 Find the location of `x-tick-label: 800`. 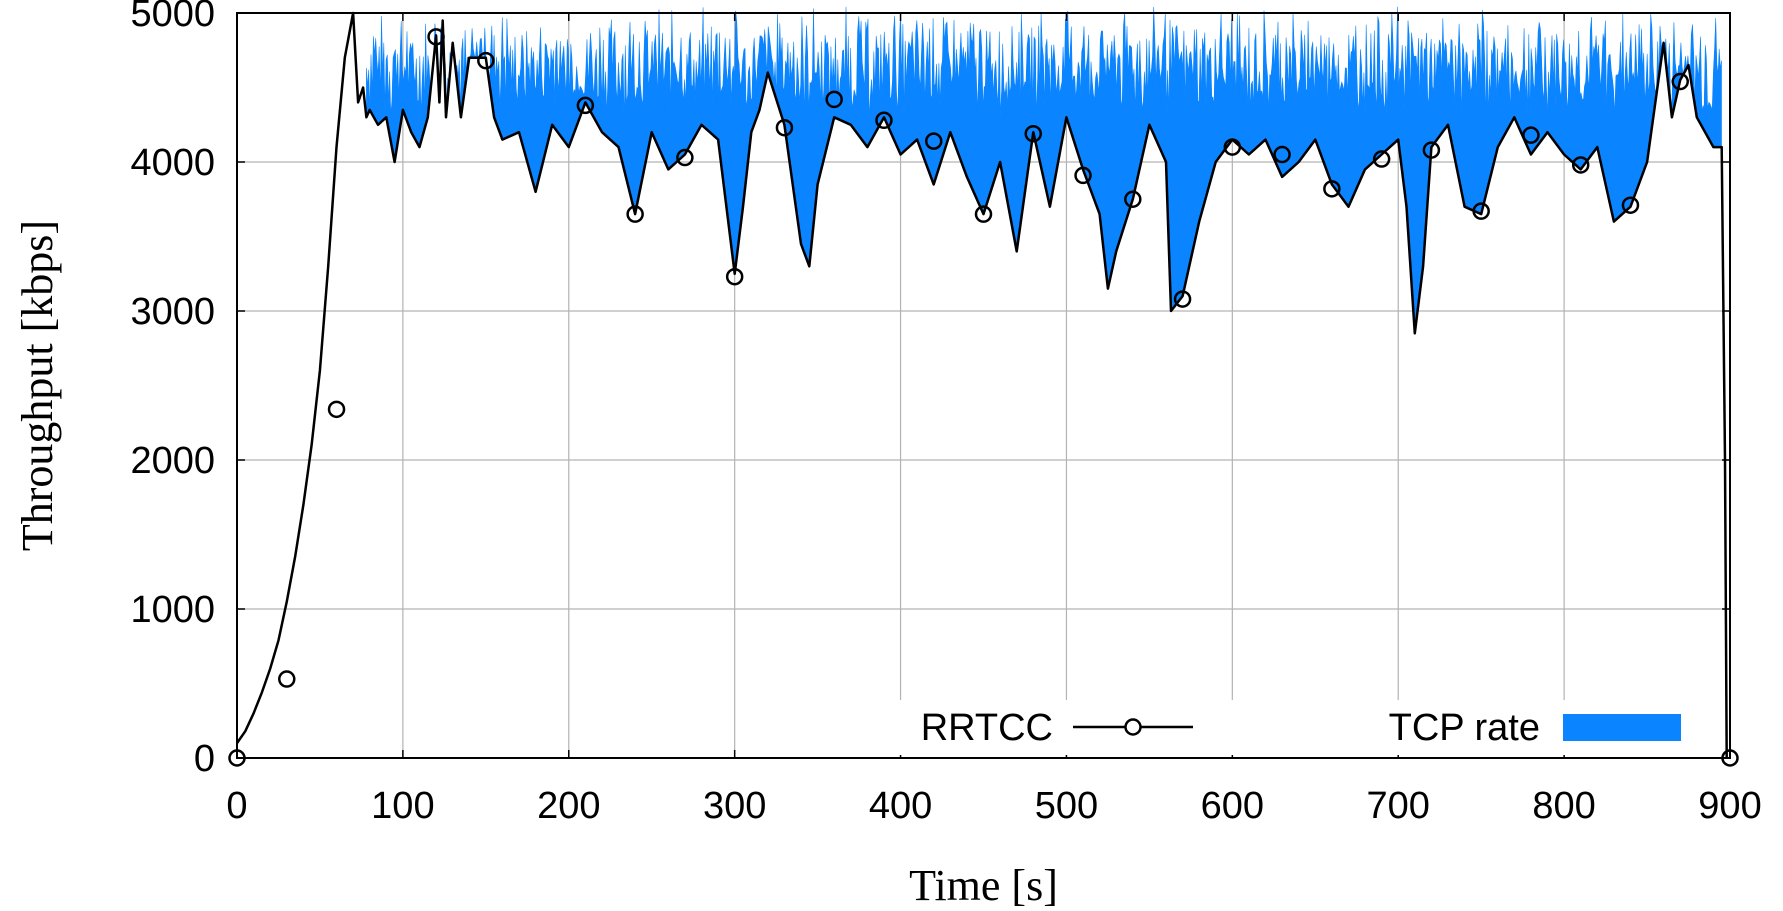

x-tick-label: 800 is located at coordinates (1563, 806).